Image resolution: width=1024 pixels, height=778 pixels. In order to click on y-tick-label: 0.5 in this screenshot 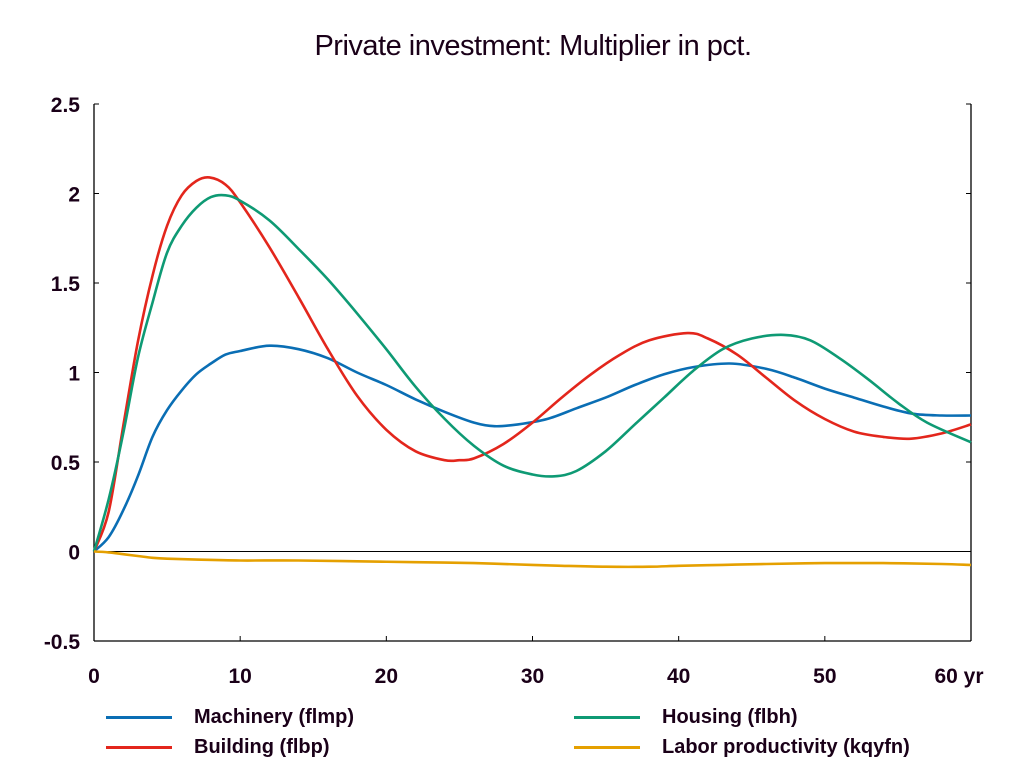, I will do `click(66, 463)`.